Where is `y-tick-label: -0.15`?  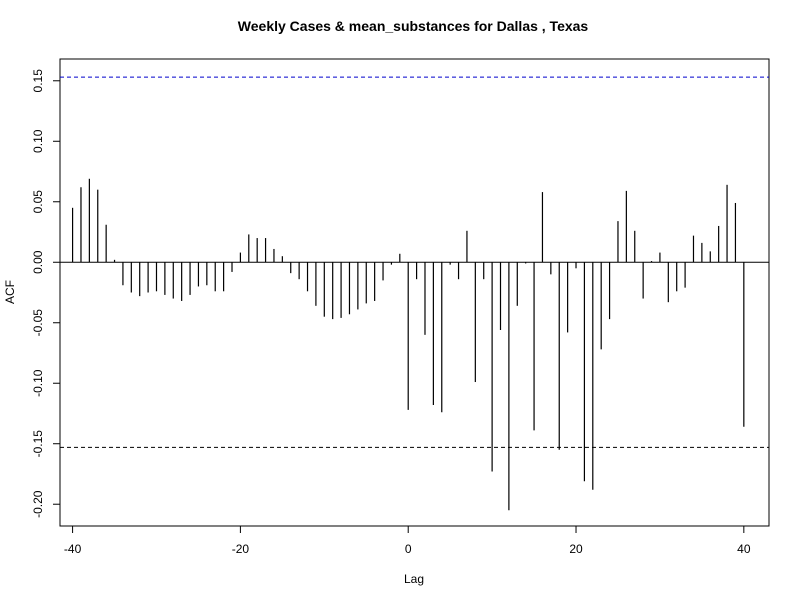 y-tick-label: -0.15 is located at coordinates (38, 444).